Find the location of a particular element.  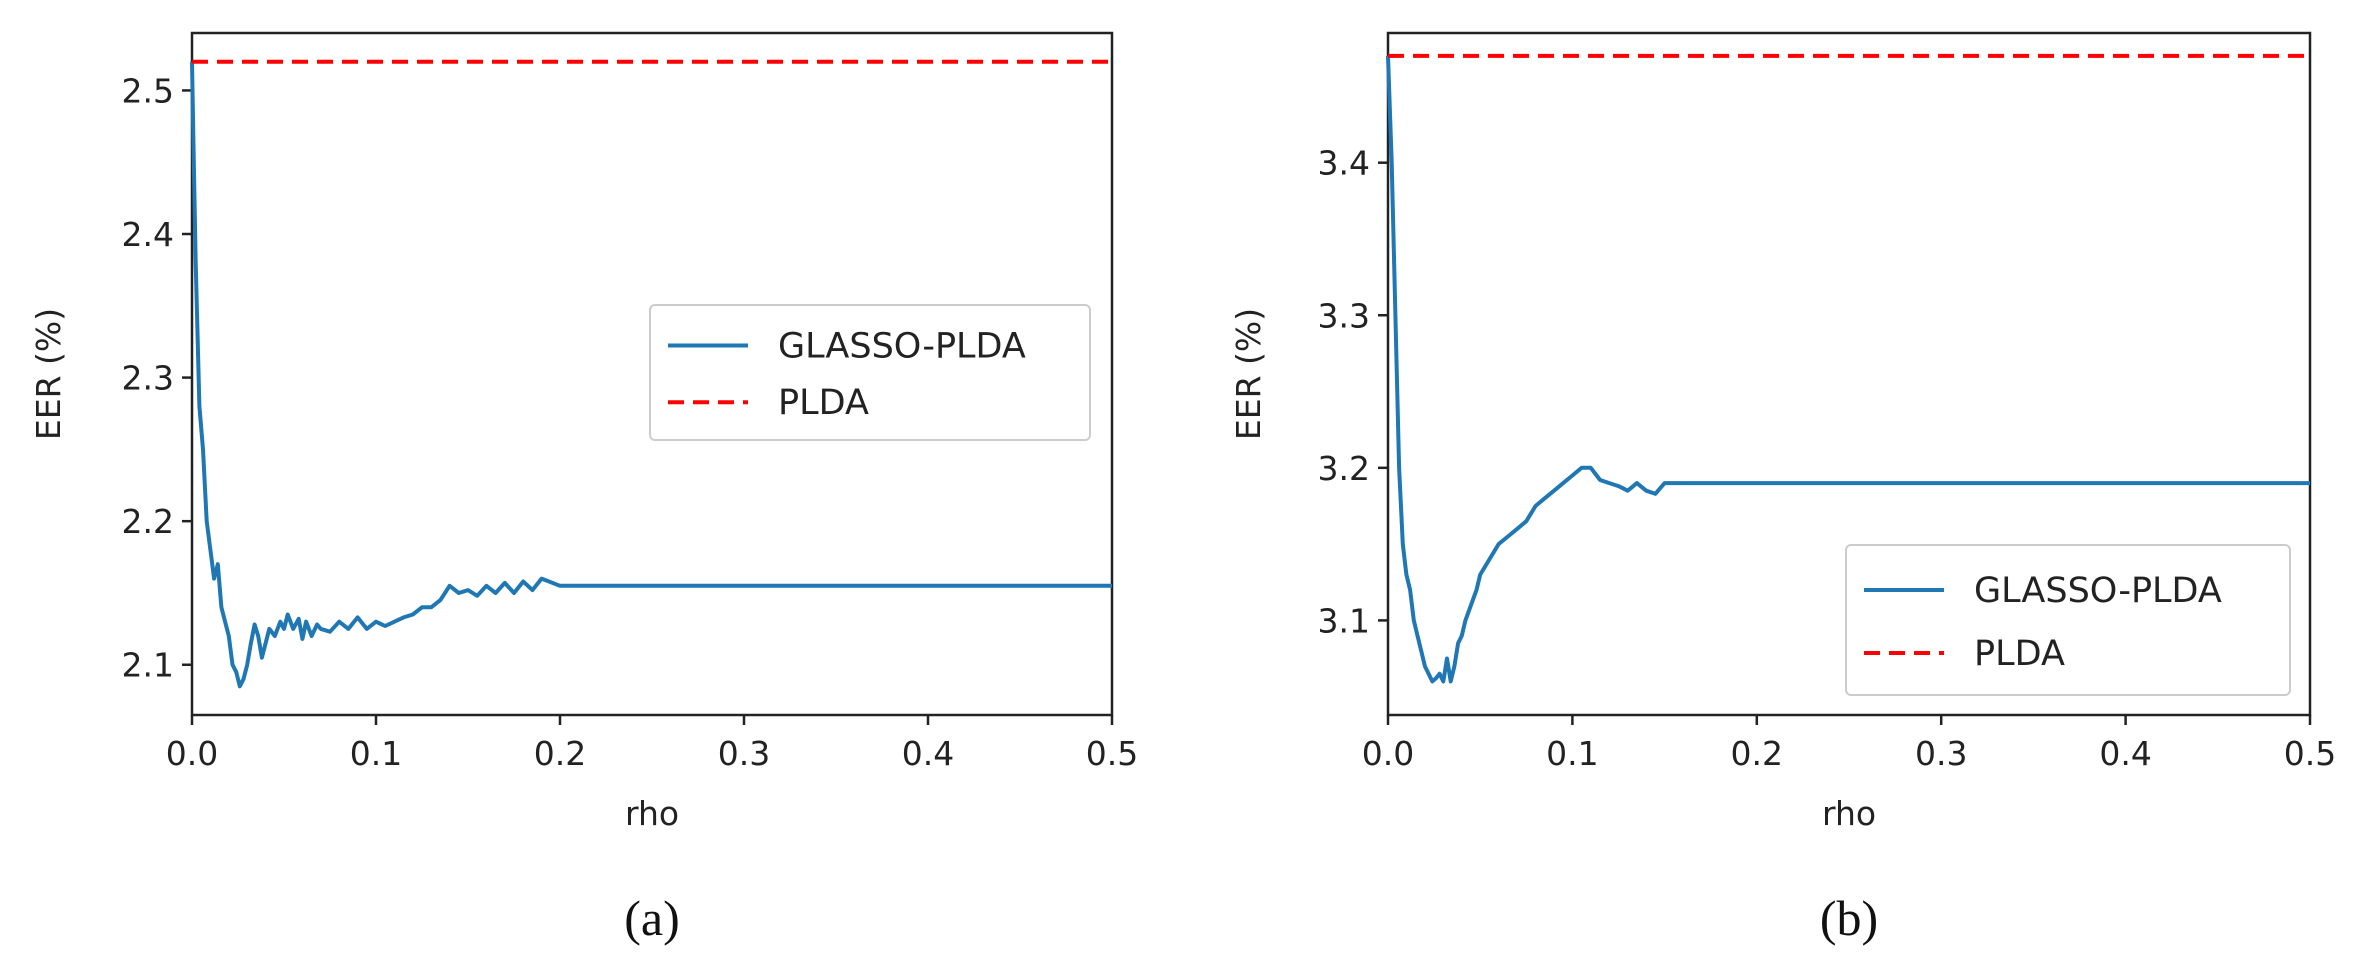

panel-caption: (a) is located at coordinates (652, 918).